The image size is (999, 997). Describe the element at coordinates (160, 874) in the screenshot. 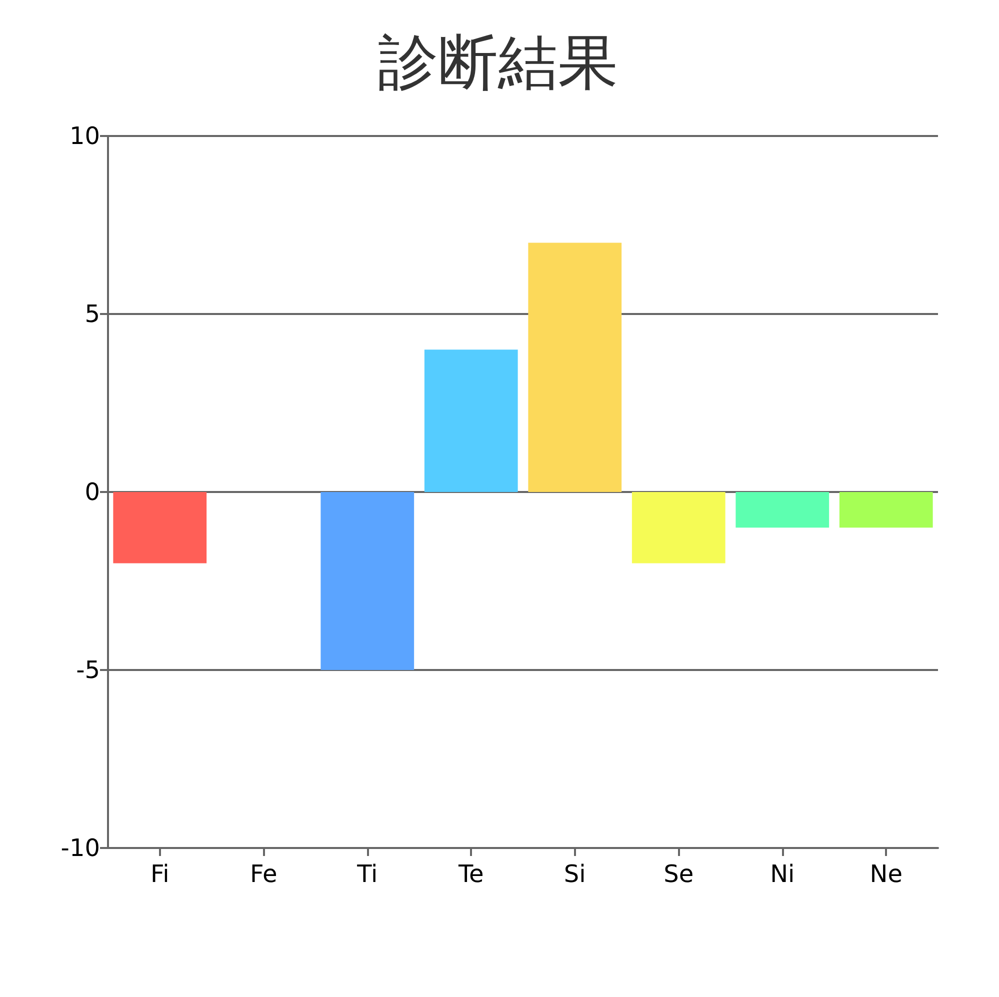

I see `x-tick-label: Fi` at that location.